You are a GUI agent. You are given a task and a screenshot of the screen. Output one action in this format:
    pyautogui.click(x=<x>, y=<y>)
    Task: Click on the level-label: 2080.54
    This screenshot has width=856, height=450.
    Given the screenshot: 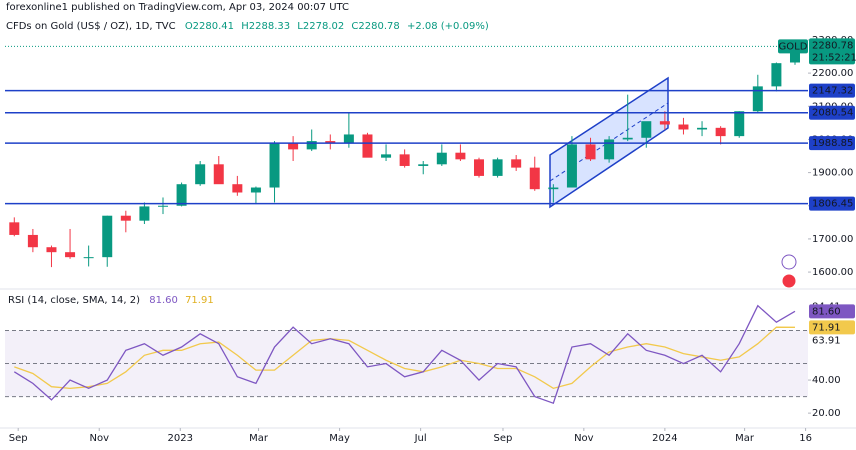 What is the action you would take?
    pyautogui.click(x=832, y=113)
    